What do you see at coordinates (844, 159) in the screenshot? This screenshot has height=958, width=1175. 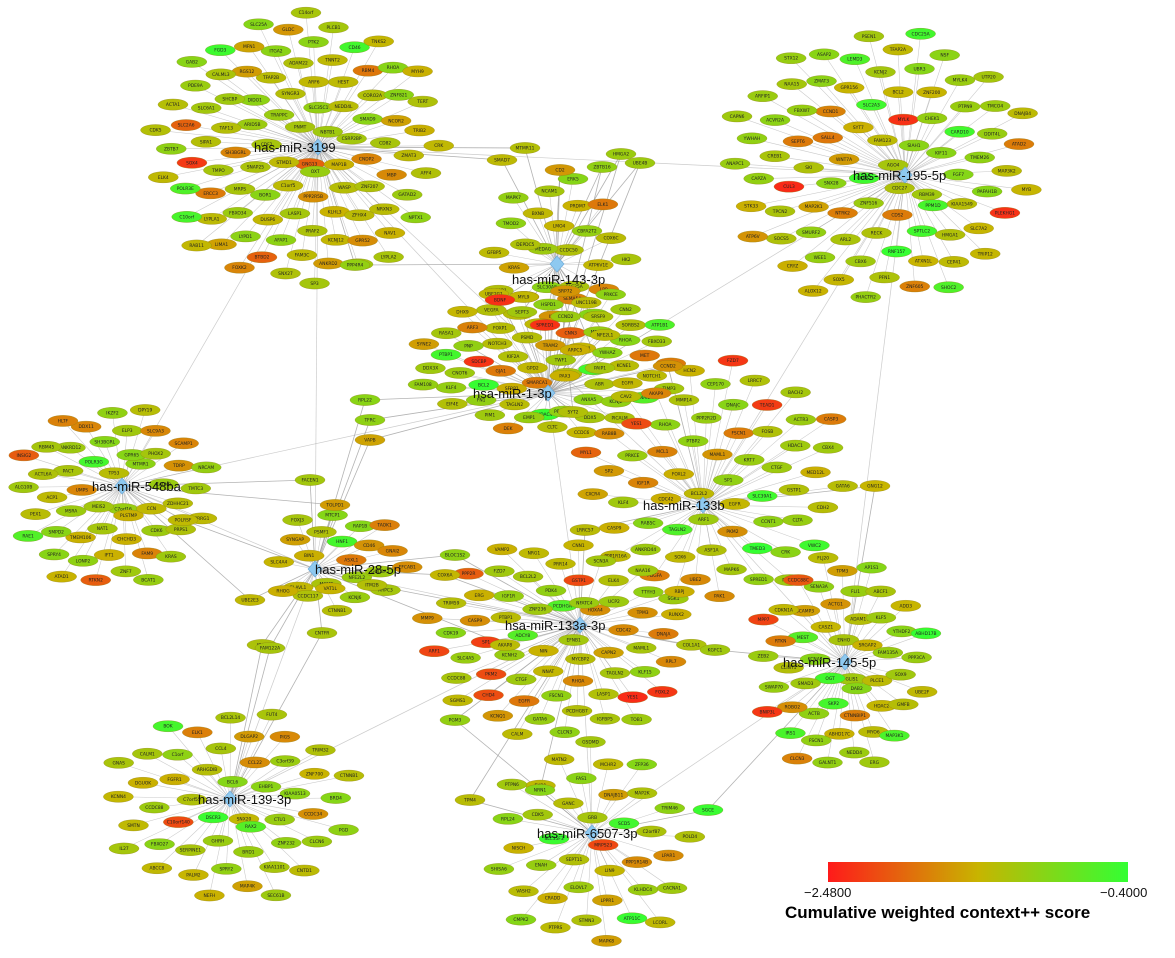 I see `gene-node: WNT7A` at bounding box center [844, 159].